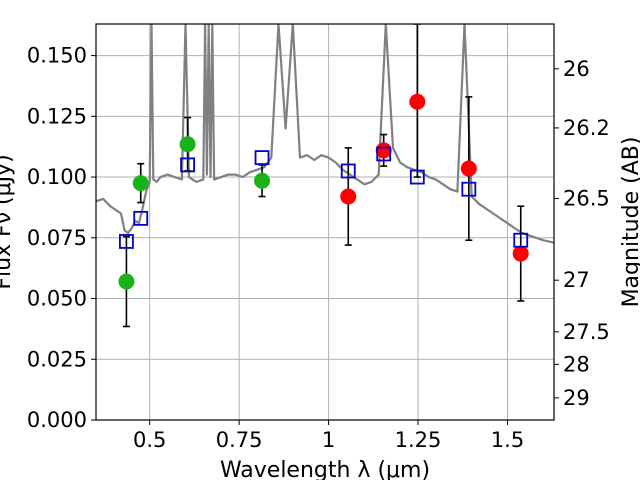 The image size is (640, 480). I want to click on mag-tick-label: 26.2, so click(586, 128).